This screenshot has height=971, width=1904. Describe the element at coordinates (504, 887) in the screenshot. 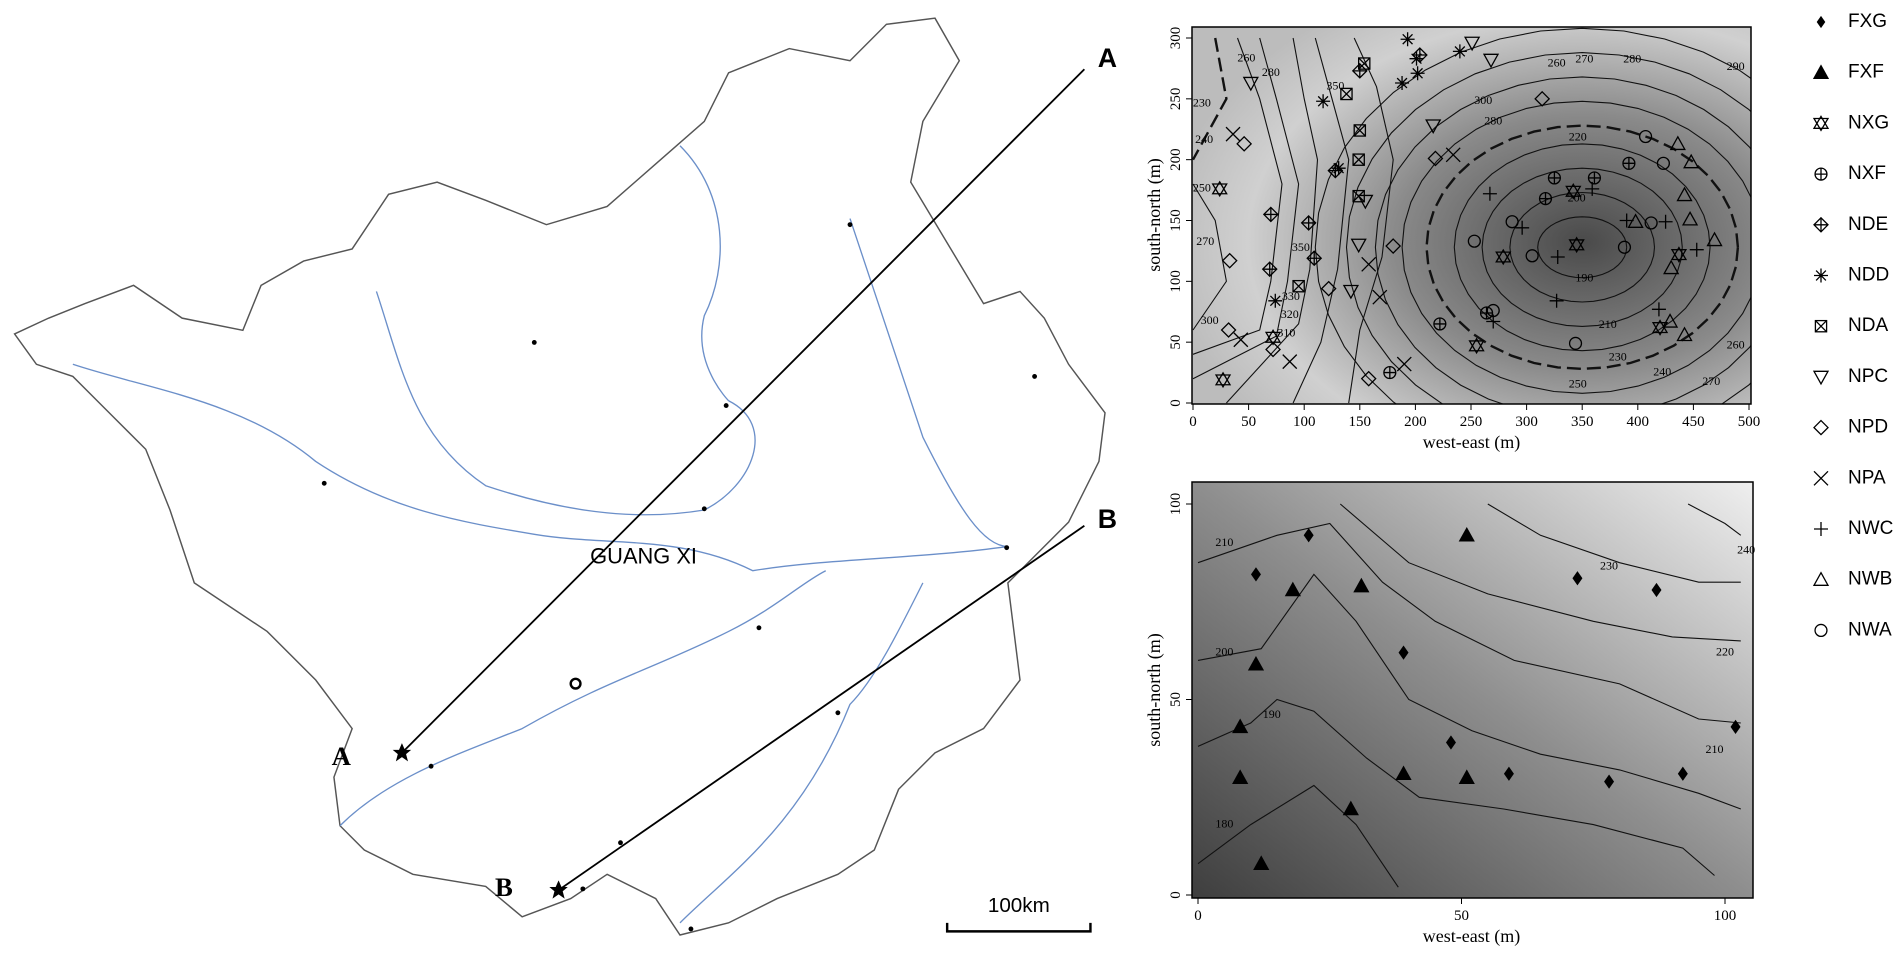

I see `site-label: B` at that location.